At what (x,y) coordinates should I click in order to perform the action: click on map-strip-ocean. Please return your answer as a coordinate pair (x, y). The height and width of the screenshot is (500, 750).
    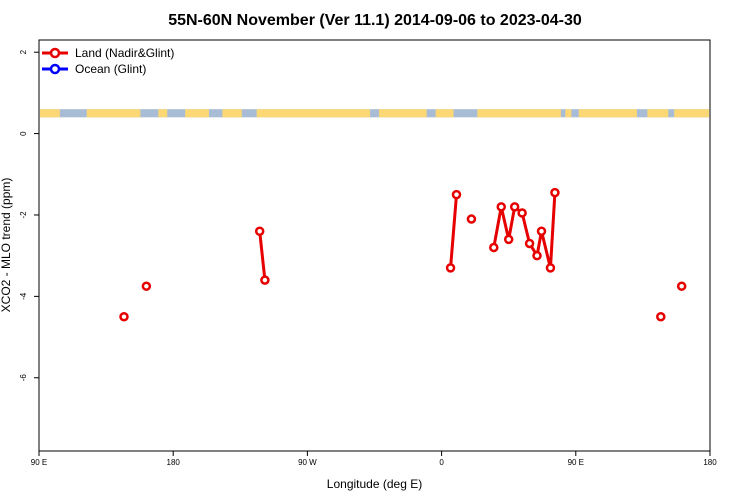
    Looking at the image, I should click on (374, 113).